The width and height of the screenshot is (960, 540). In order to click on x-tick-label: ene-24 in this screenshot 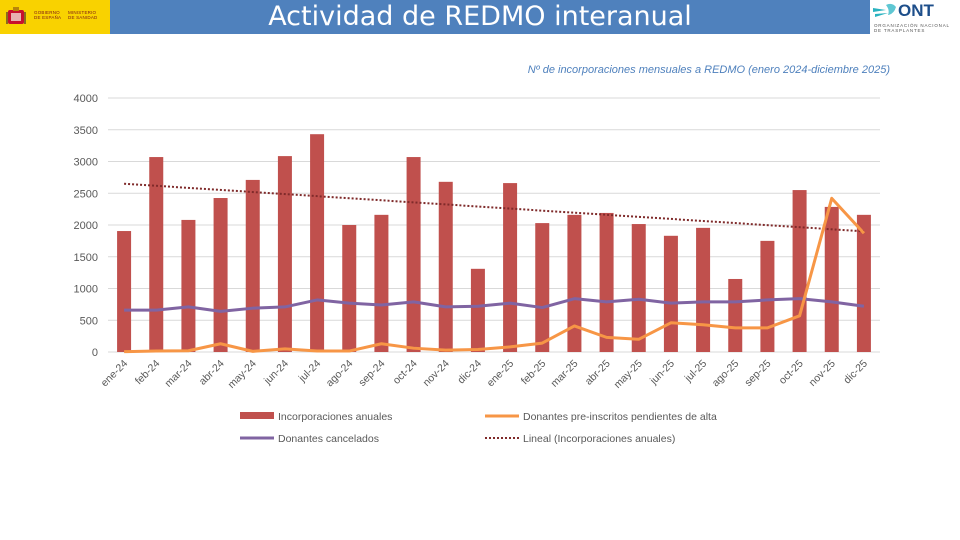, I will do `click(115, 374)`.